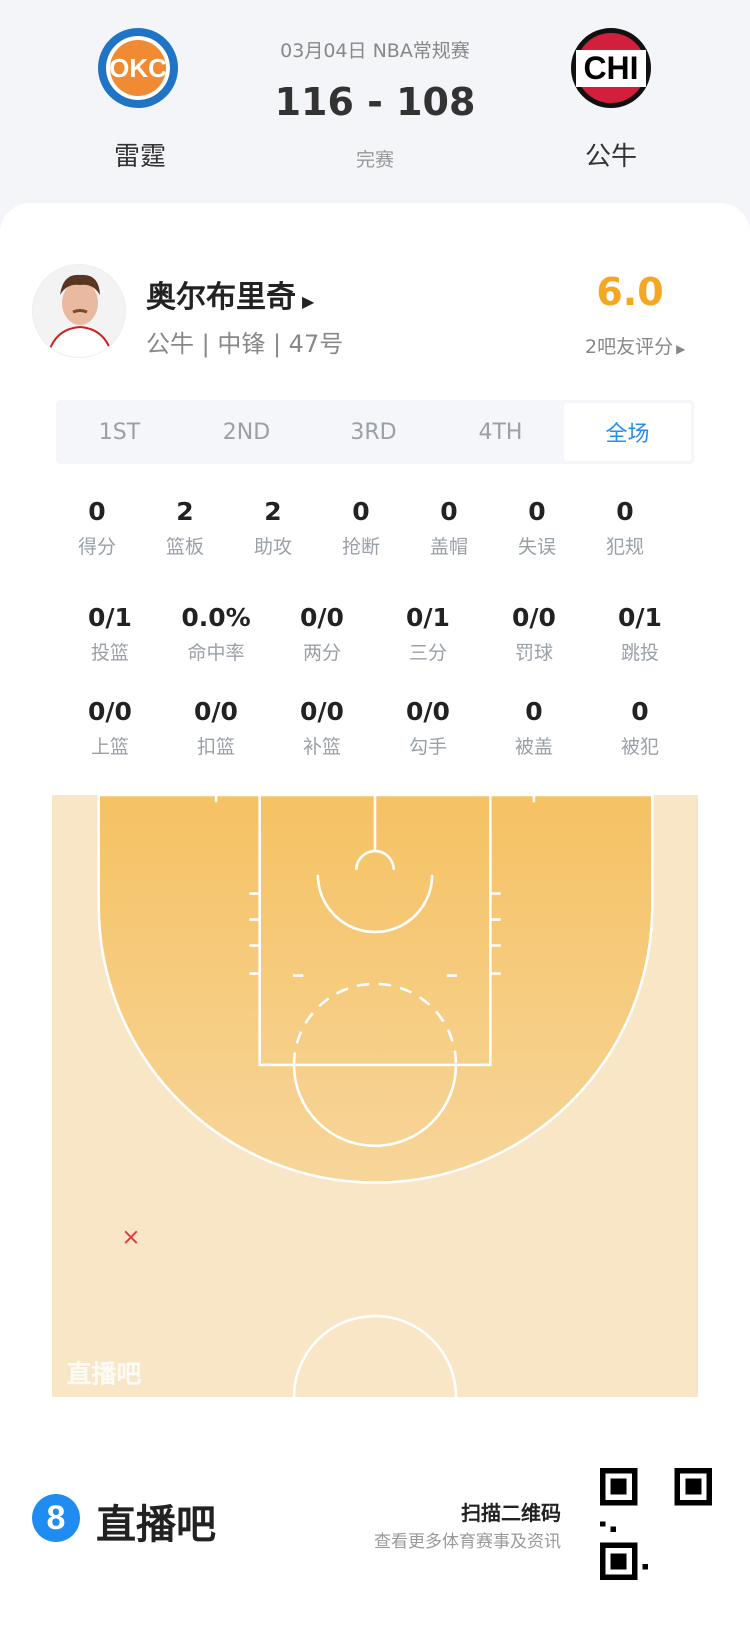  I want to click on stat-label: 篮板, so click(184, 547).